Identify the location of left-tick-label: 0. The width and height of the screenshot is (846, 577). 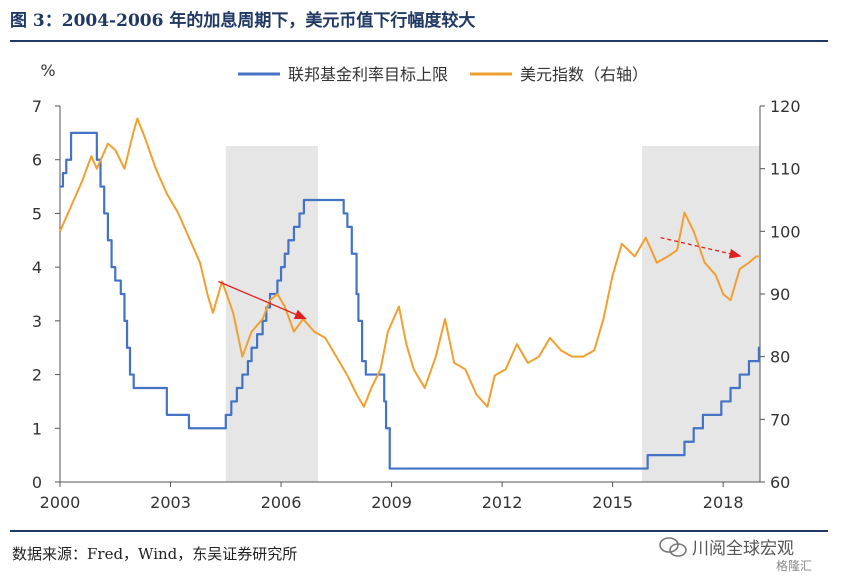
(37, 482).